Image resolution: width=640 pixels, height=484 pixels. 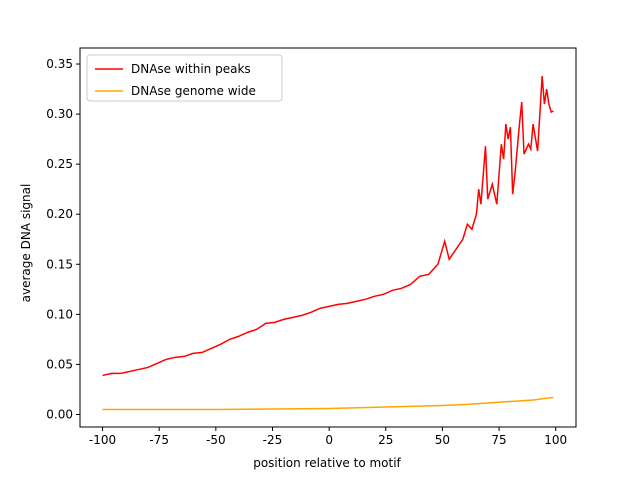 I want to click on y-tick-label: 0.20, so click(x=59, y=214).